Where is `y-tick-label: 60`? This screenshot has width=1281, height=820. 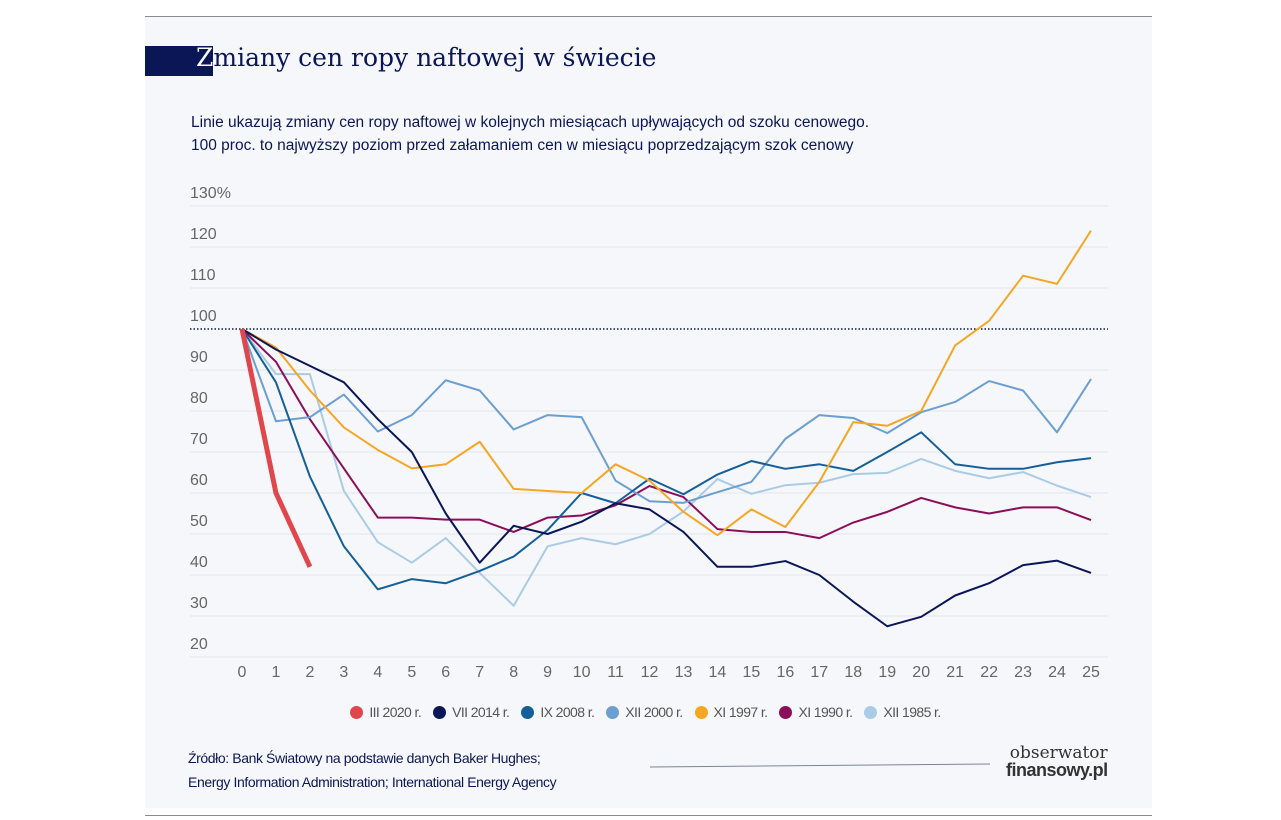 y-tick-label: 60 is located at coordinates (199, 480).